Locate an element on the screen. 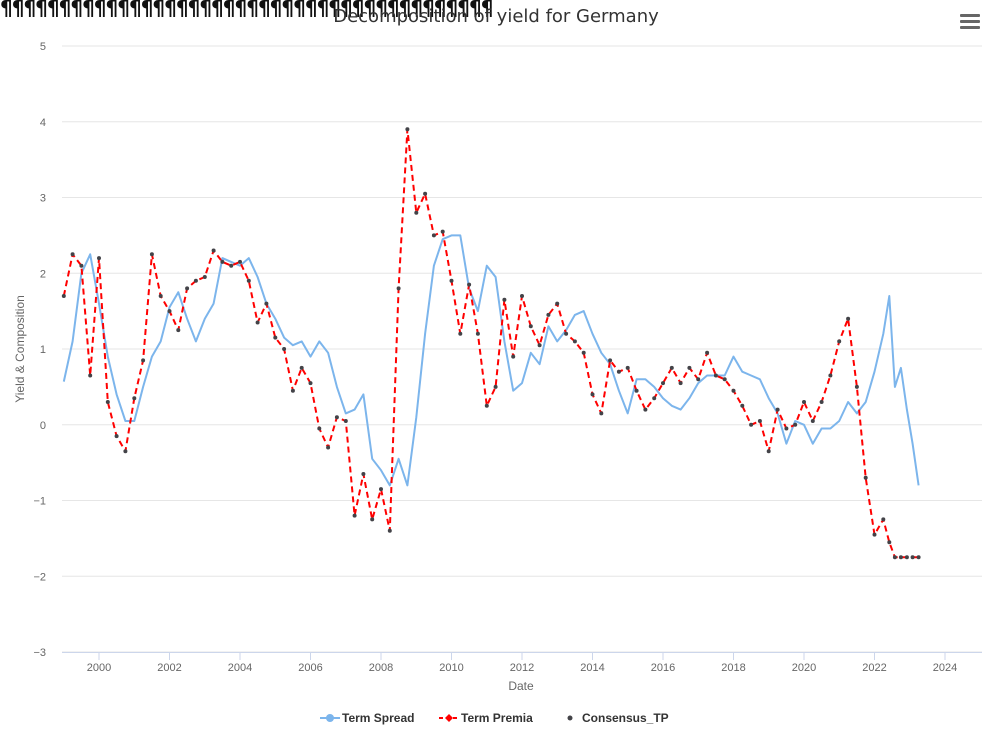 This screenshot has height=744, width=992. x-tick-label: 2004 is located at coordinates (240, 668).